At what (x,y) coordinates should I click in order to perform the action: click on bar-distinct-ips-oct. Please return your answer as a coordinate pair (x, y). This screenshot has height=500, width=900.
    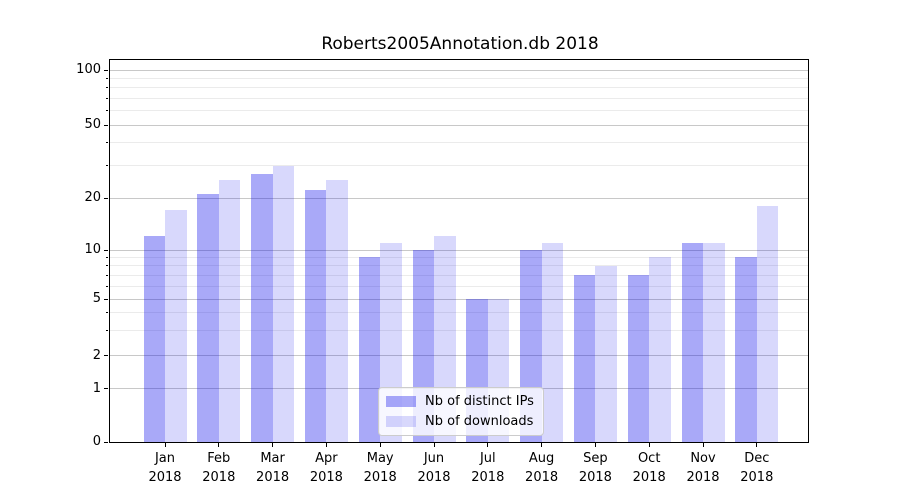
    Looking at the image, I should click on (638, 358).